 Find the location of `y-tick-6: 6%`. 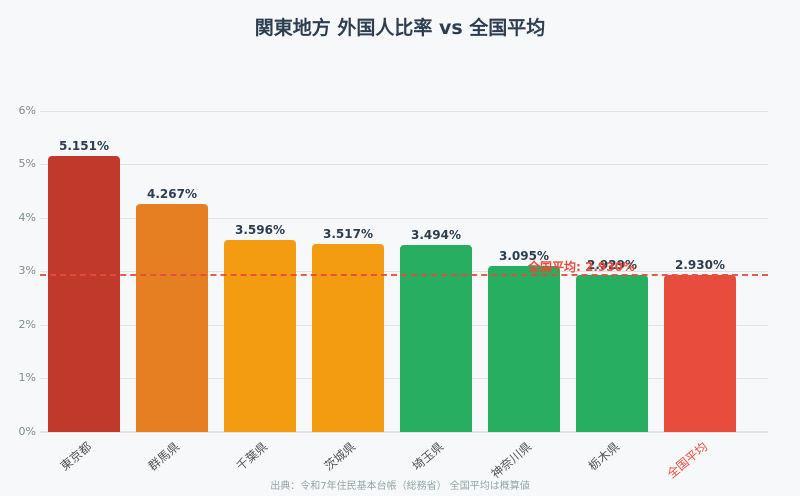

y-tick-6: 6% is located at coordinates (27, 110).